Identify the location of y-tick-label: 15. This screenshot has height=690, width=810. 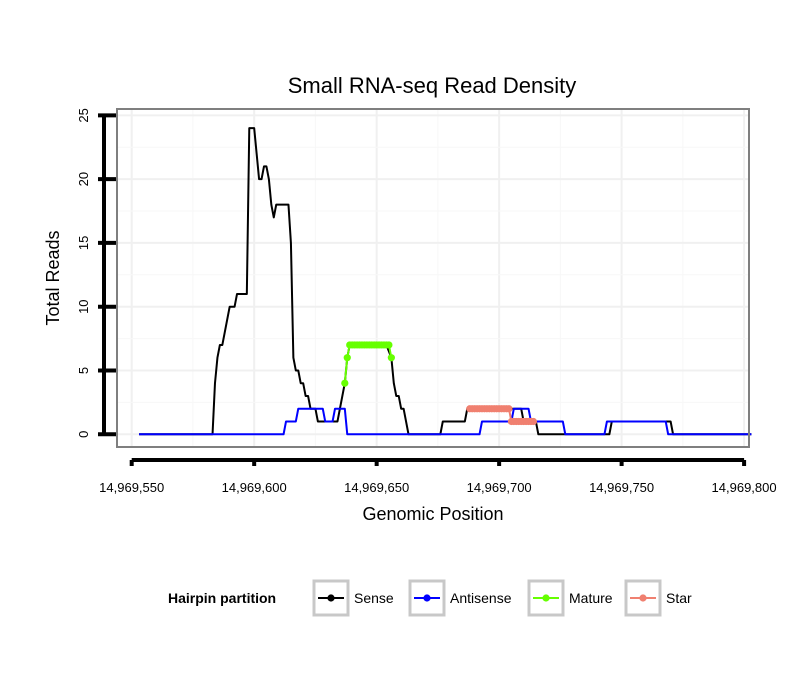
(83, 243).